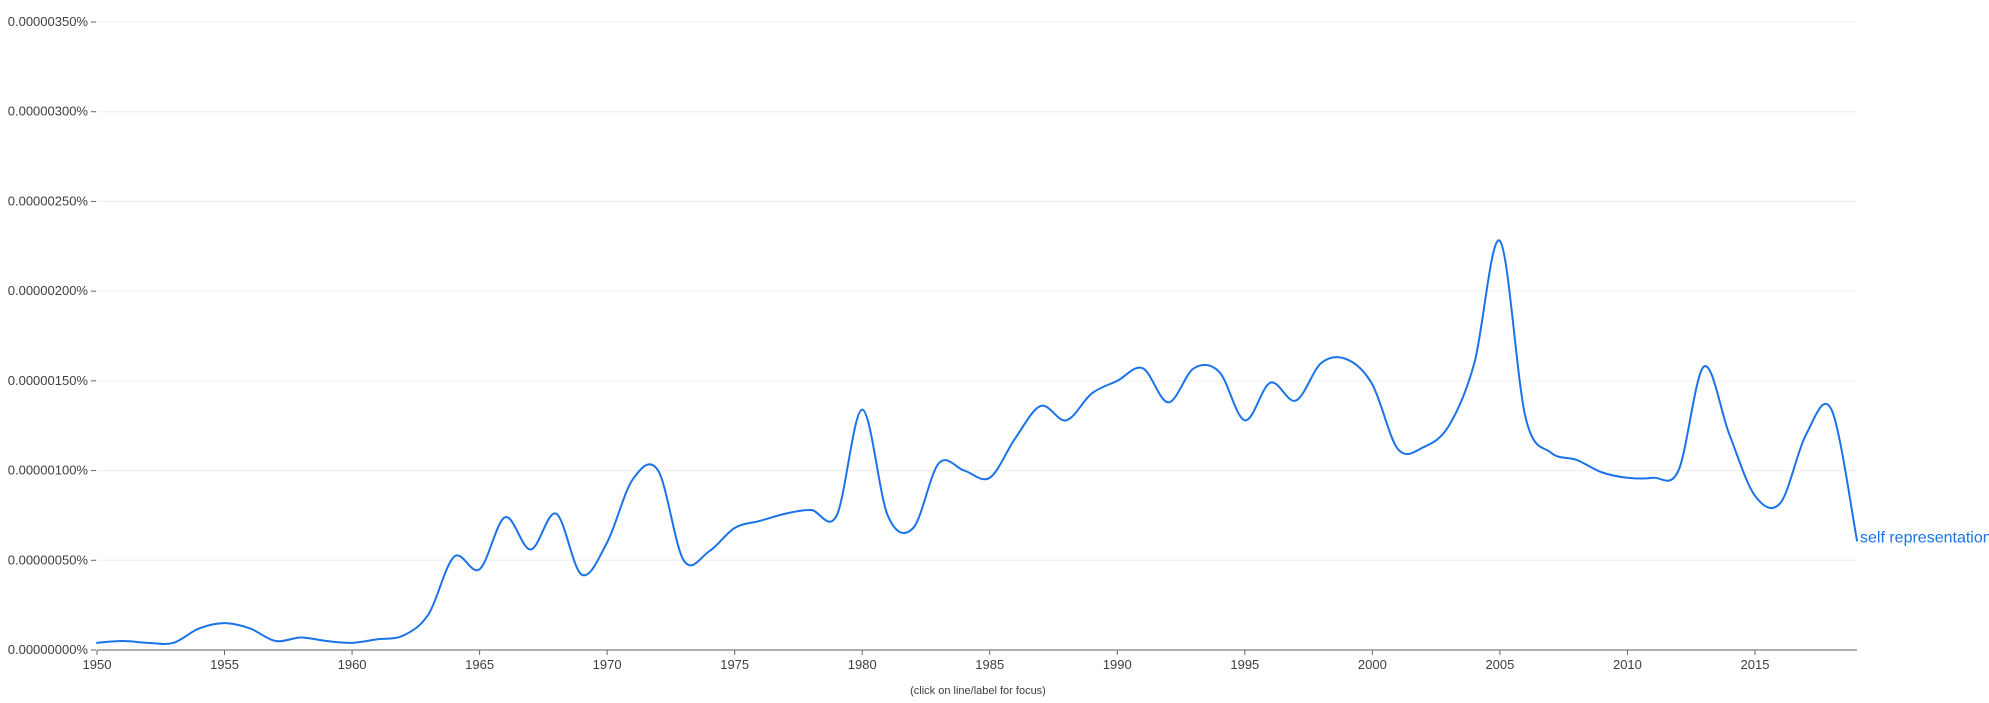  Describe the element at coordinates (224, 664) in the screenshot. I see `x-tick-label: 1955` at that location.